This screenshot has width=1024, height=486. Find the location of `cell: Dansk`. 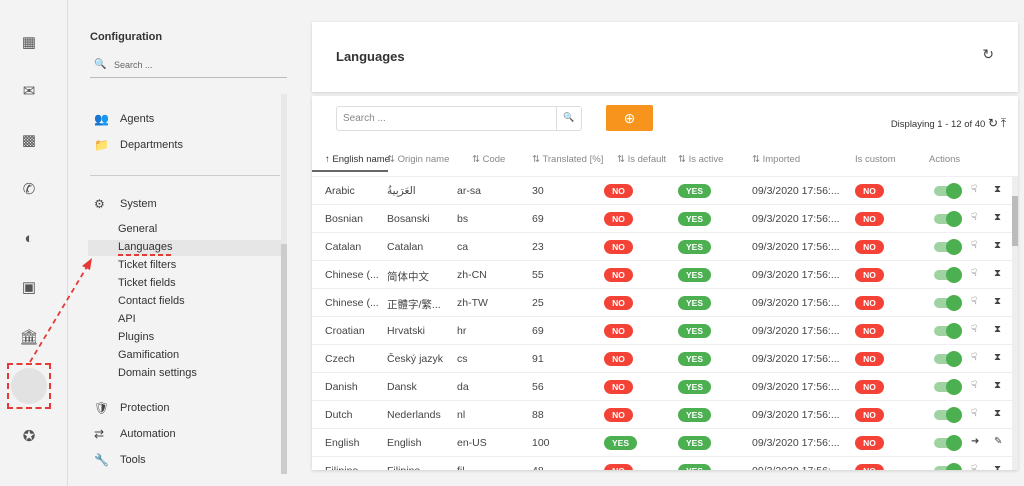

cell: Dansk is located at coordinates (402, 387).